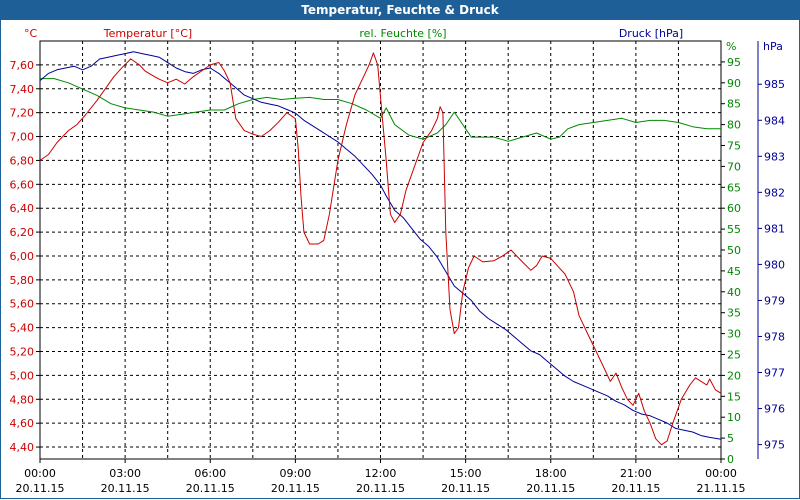 The height and width of the screenshot is (500, 800). I want to click on humidity-tick-label: 95, so click(734, 62).